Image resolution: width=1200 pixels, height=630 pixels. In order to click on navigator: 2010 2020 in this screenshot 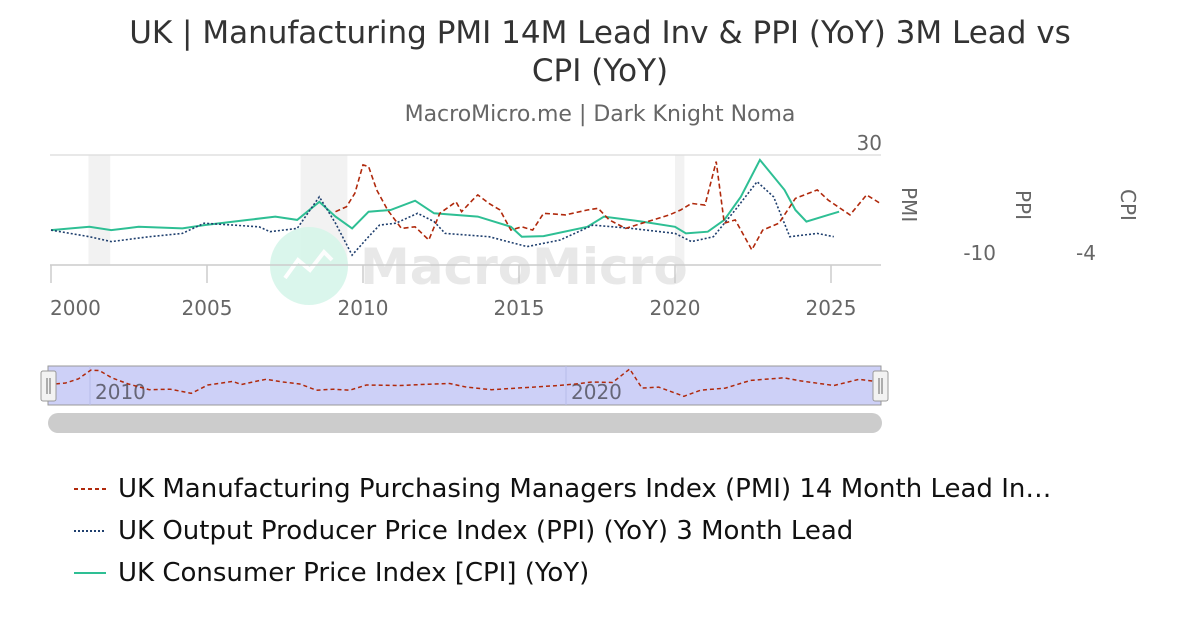, I will do `click(464, 399)`.